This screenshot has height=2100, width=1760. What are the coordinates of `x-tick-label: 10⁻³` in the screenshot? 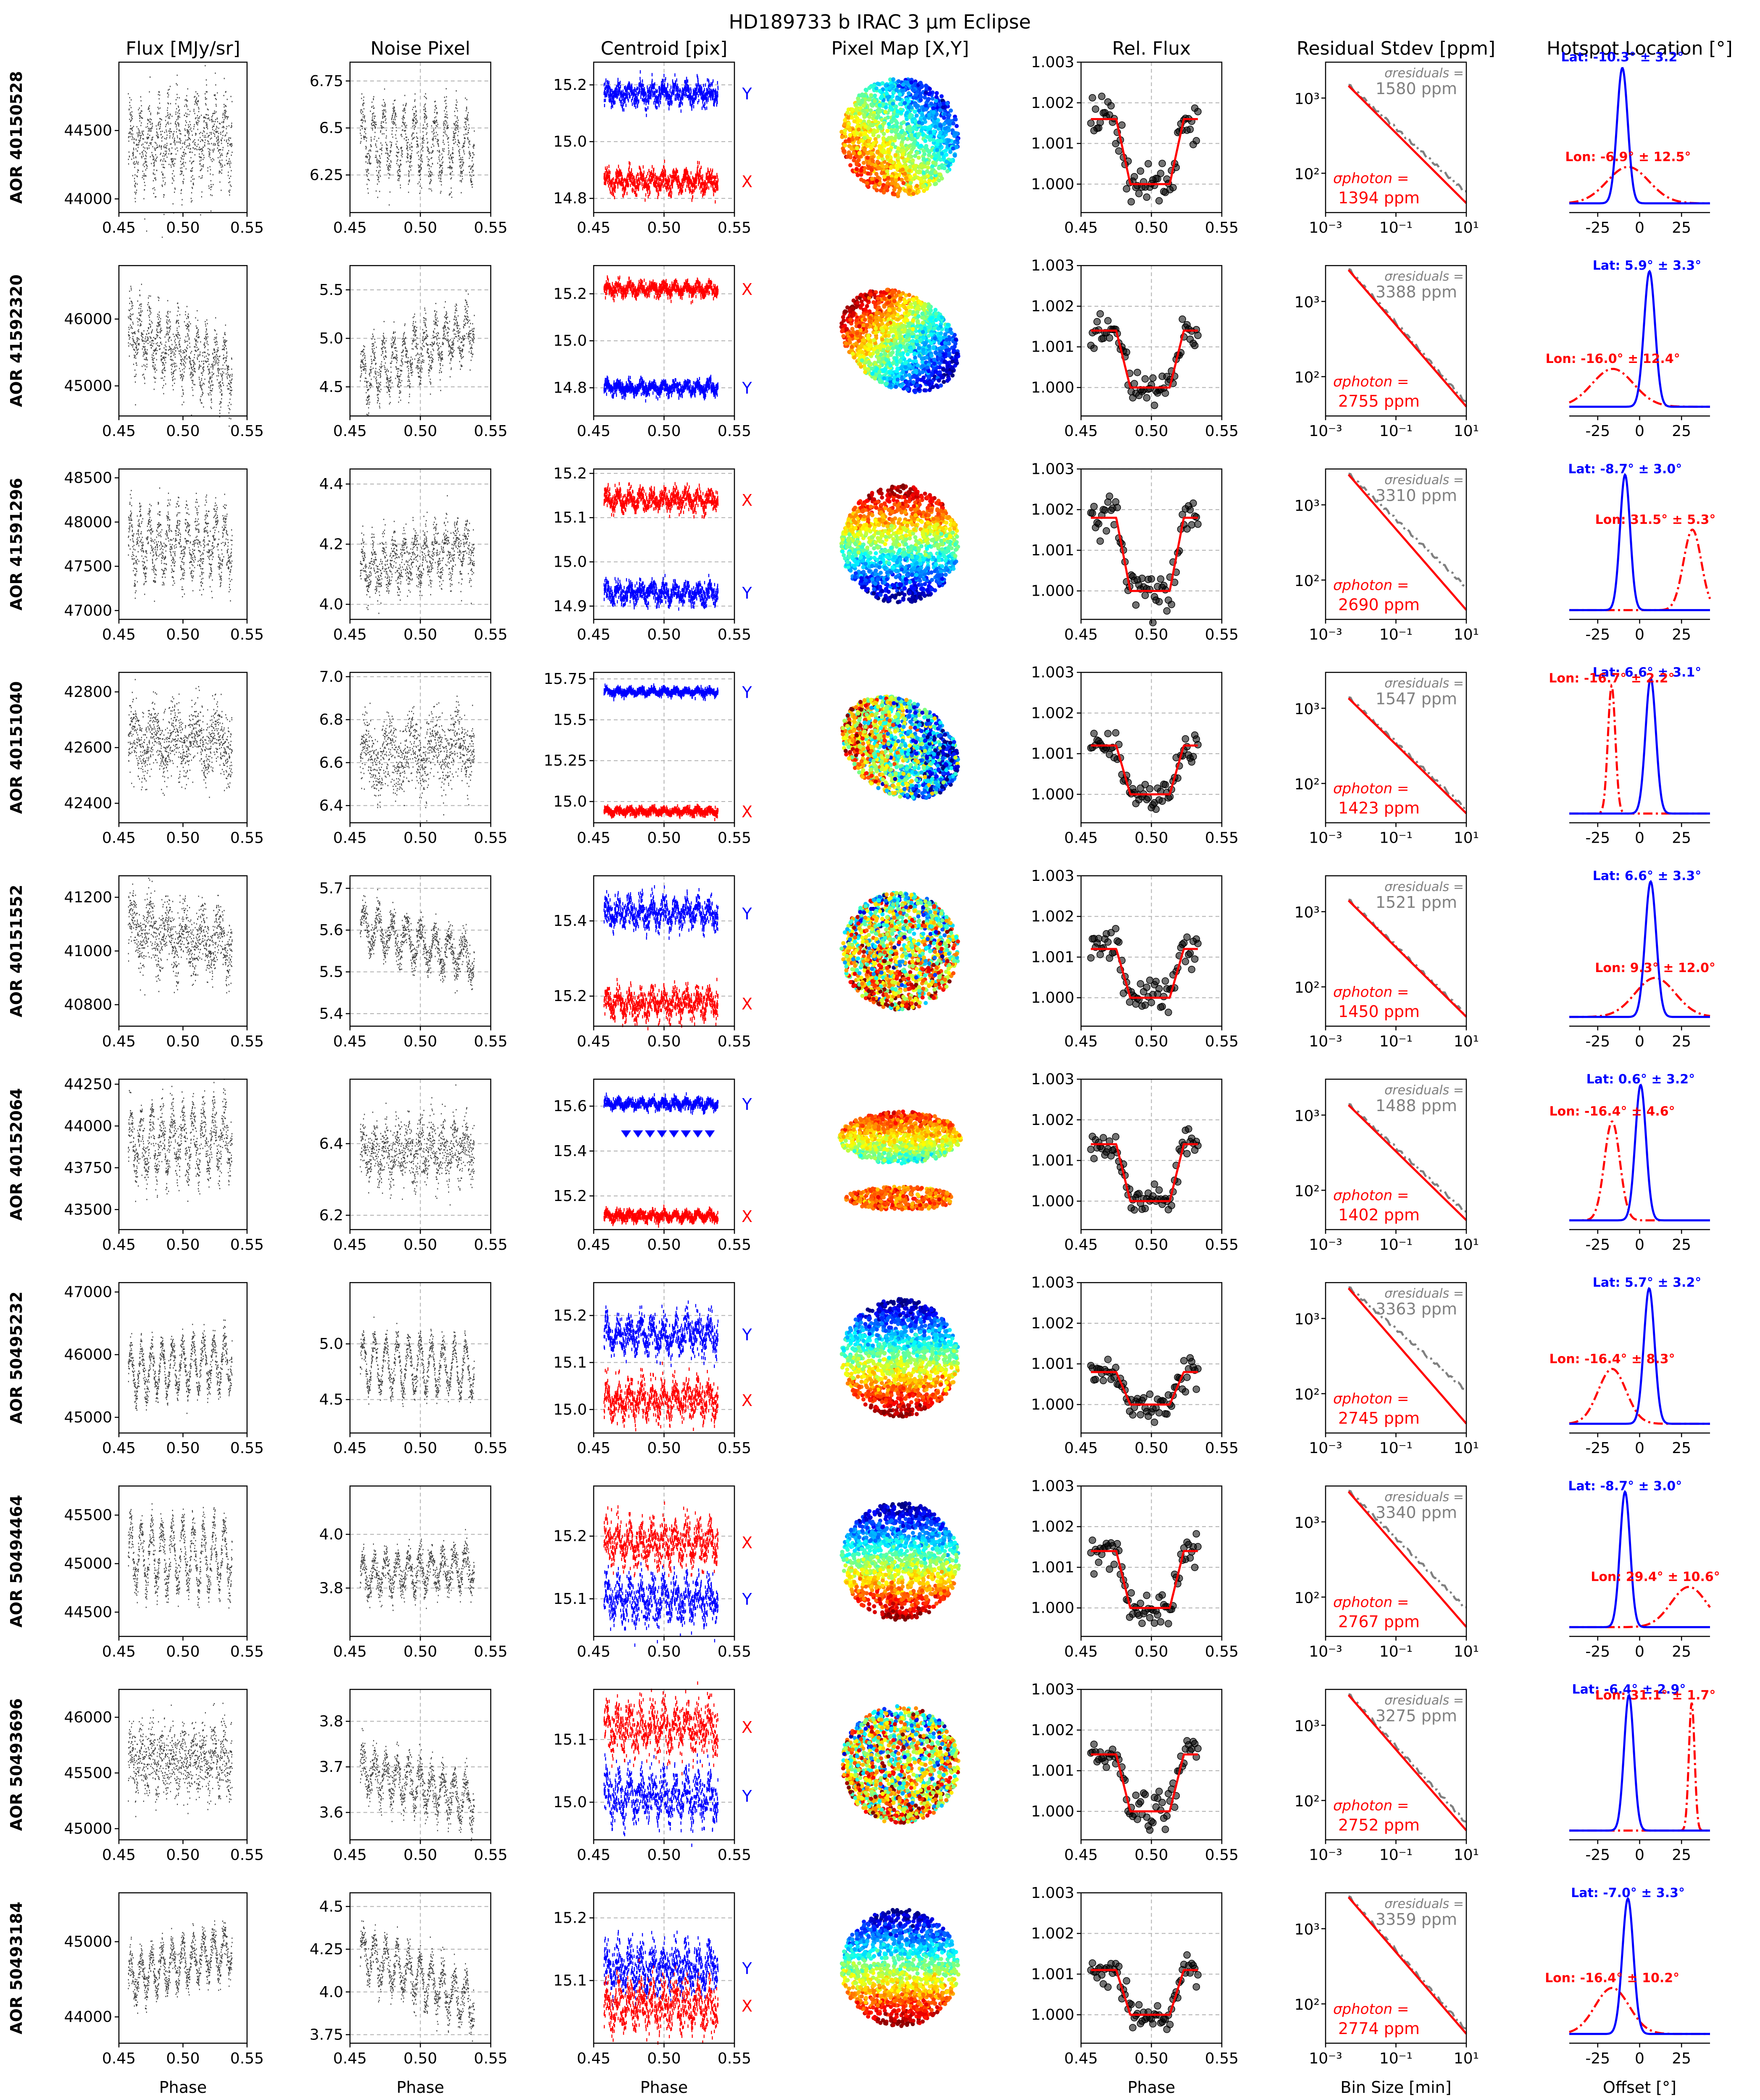 It's located at (1325, 431).